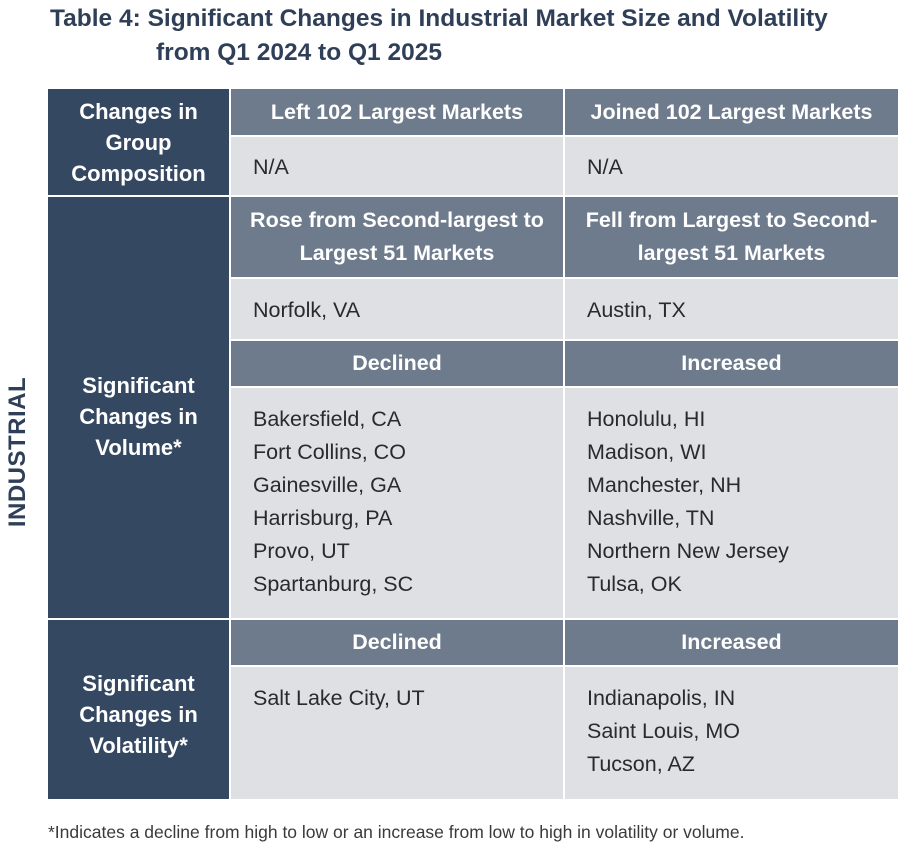 Image resolution: width=900 pixels, height=851 pixels. What do you see at coordinates (664, 485) in the screenshot?
I see `market-list-item: Manchester, NH` at bounding box center [664, 485].